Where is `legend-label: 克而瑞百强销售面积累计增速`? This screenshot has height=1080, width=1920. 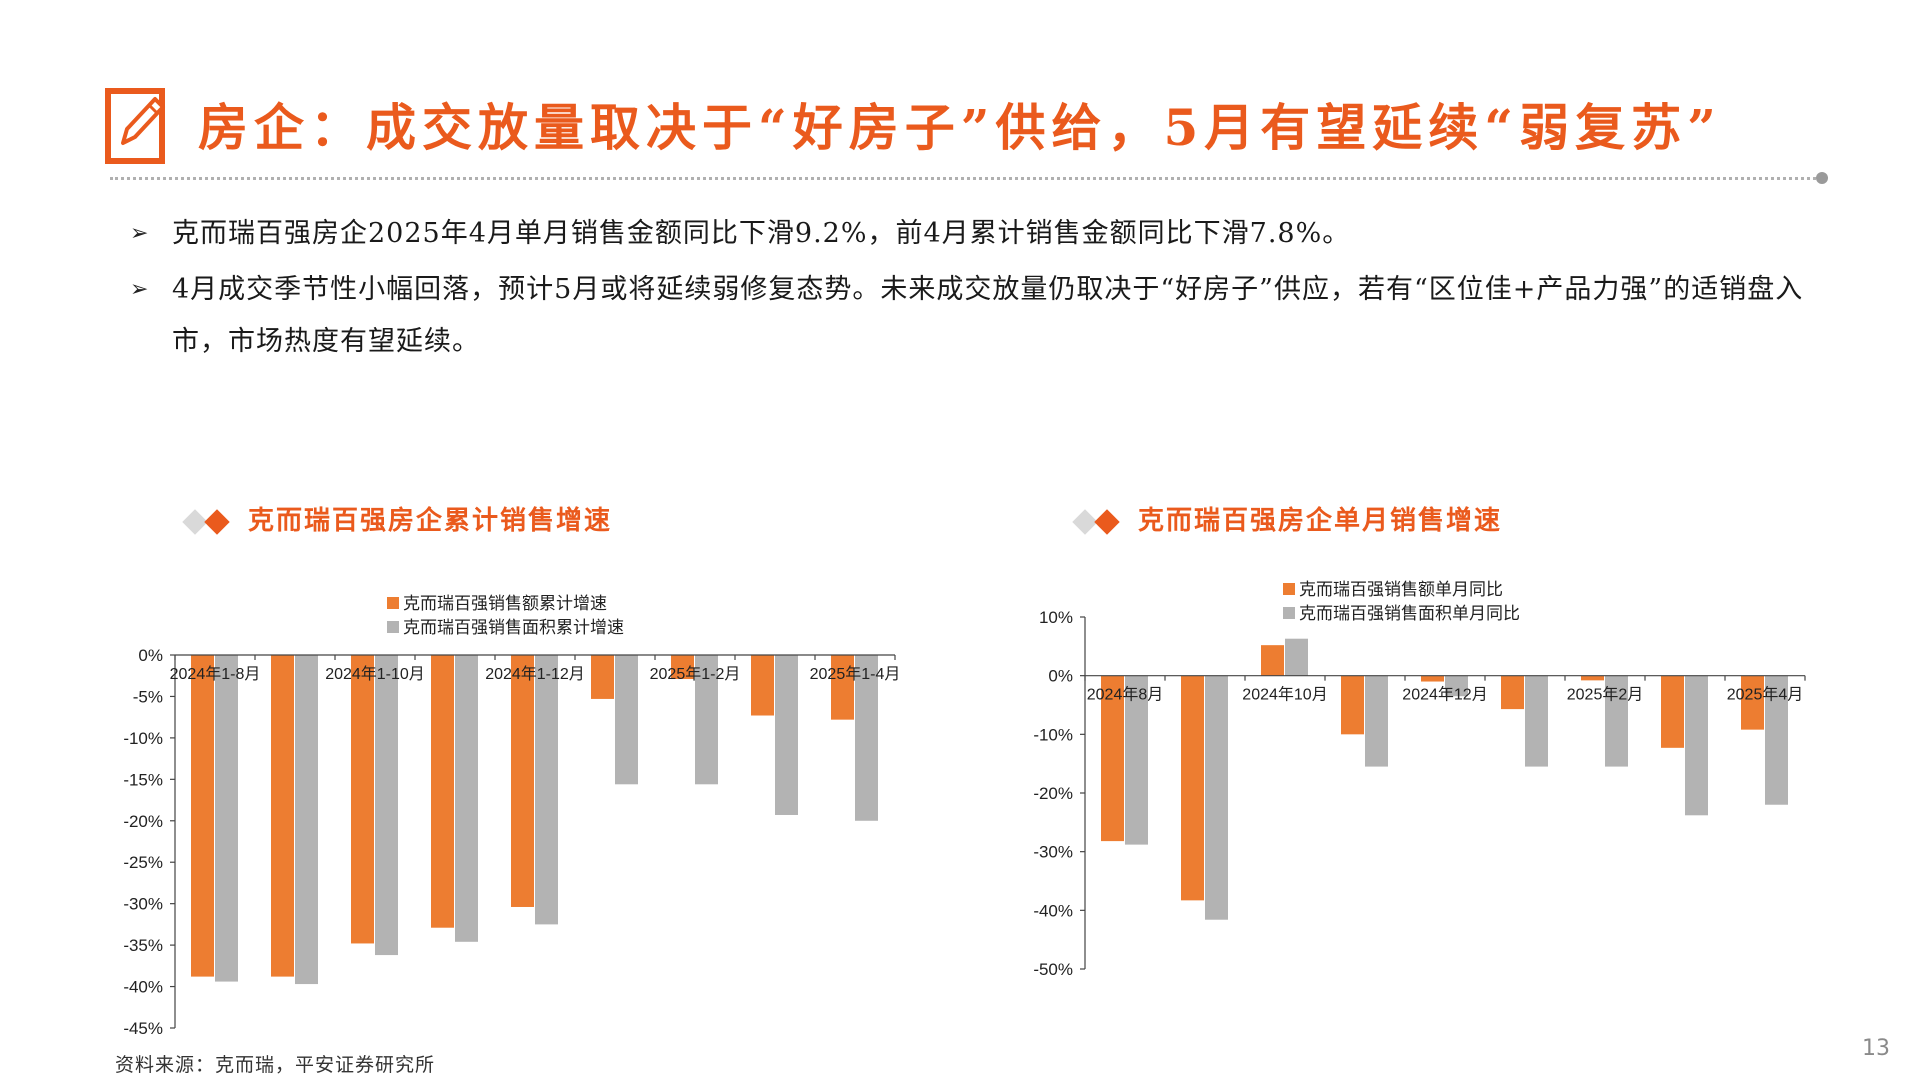
legend-label: 克而瑞百强销售面积累计增速 is located at coordinates (513, 627).